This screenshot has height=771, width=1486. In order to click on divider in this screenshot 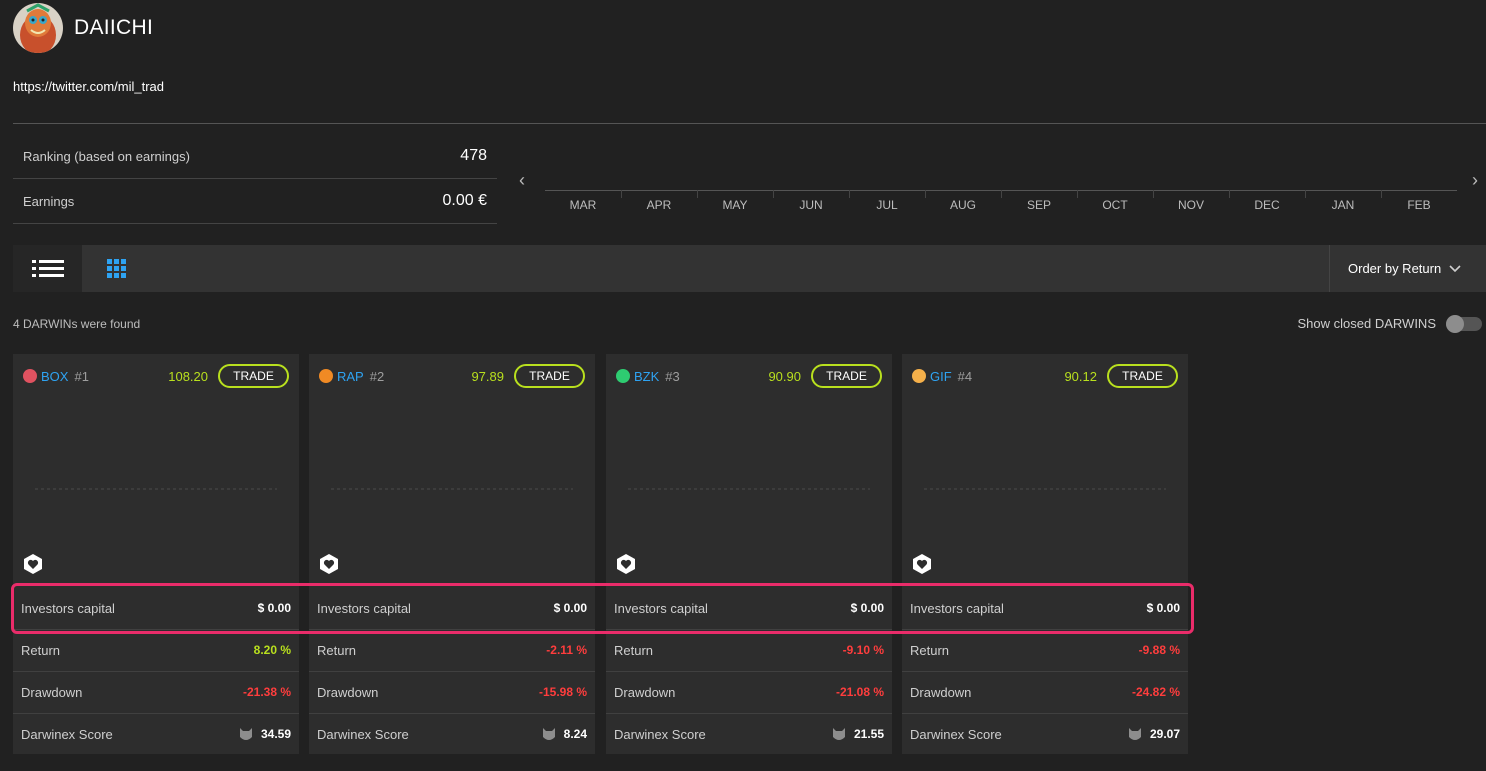, I will do `click(749, 123)`.